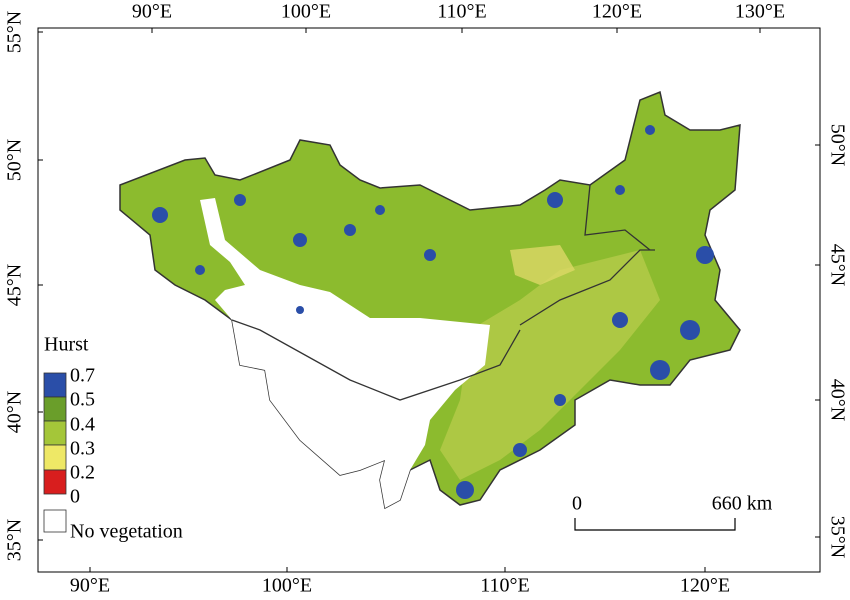  What do you see at coordinates (837, 400) in the screenshot?
I see `right-label: 40°N` at bounding box center [837, 400].